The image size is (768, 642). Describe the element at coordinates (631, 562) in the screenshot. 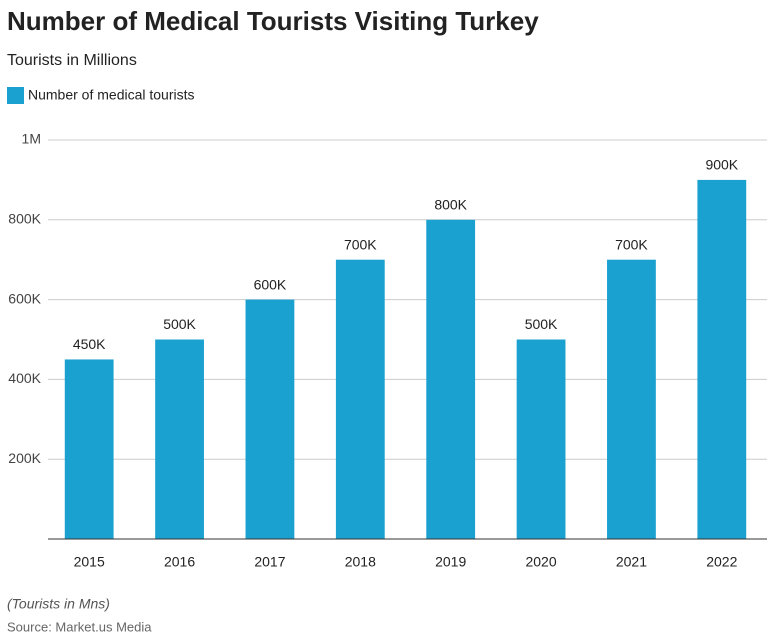

I see `x-tick-label: 2021` at that location.